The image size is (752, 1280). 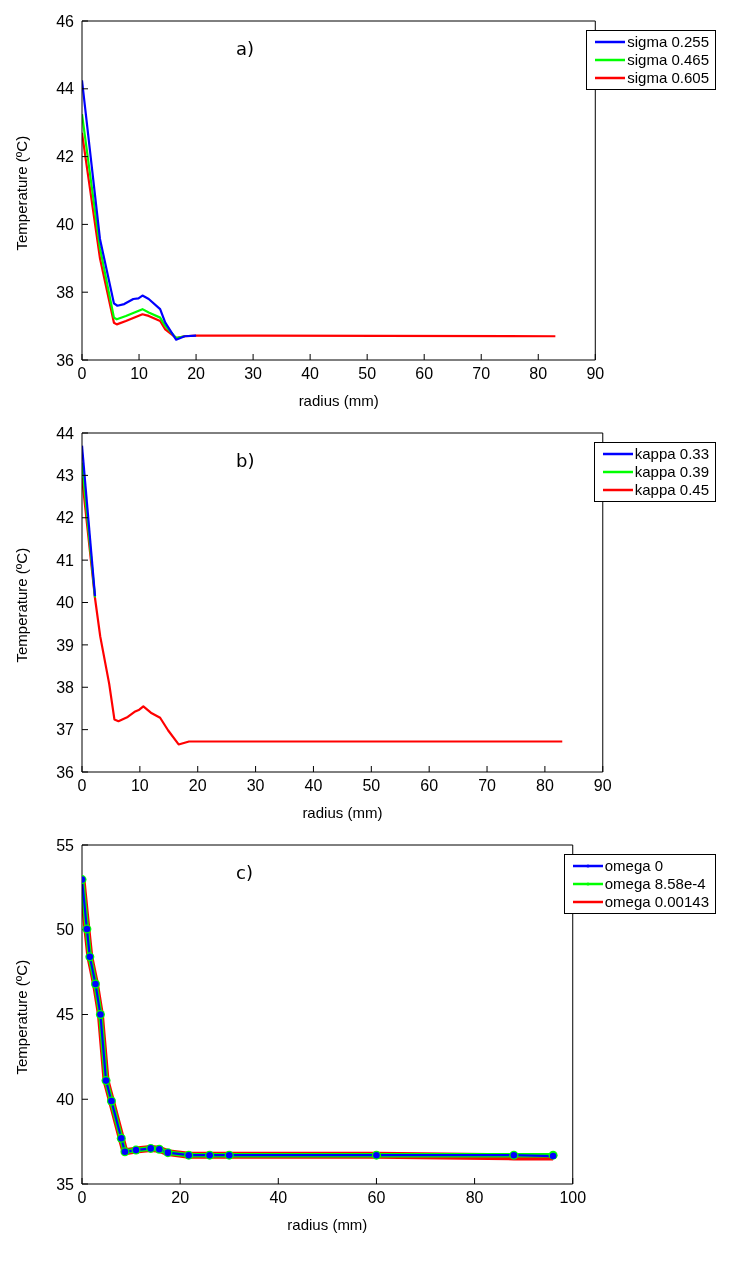 I want to click on annotation: c), so click(x=244, y=872).